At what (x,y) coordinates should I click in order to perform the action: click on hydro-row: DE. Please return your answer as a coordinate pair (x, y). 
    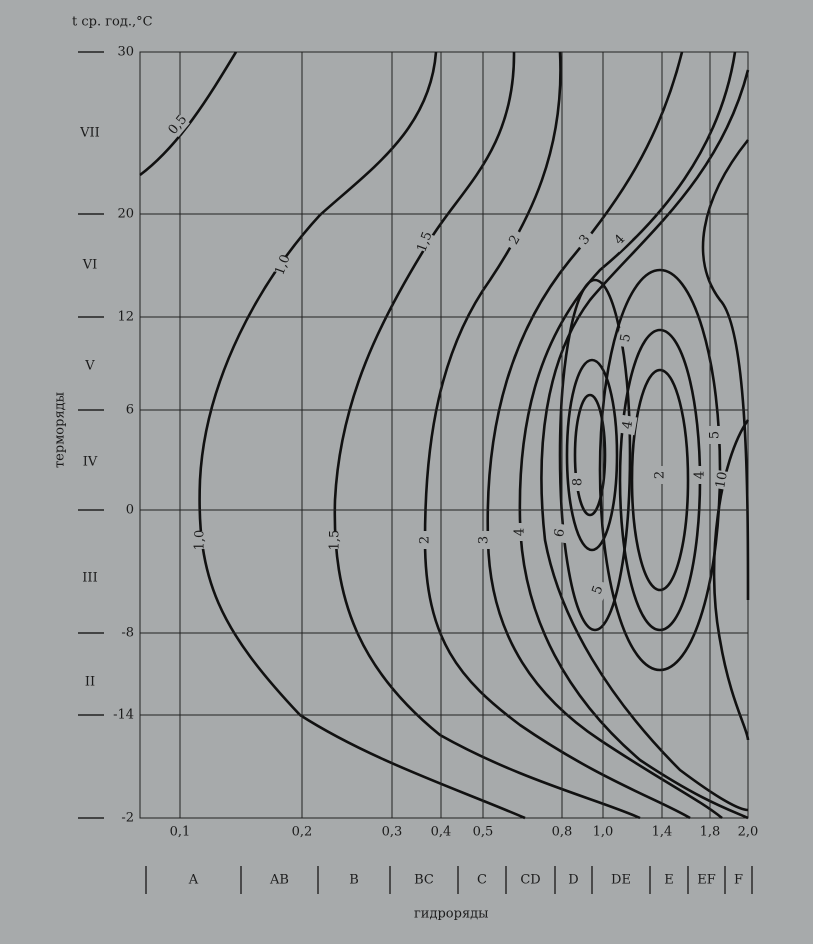
    Looking at the image, I should click on (621, 880).